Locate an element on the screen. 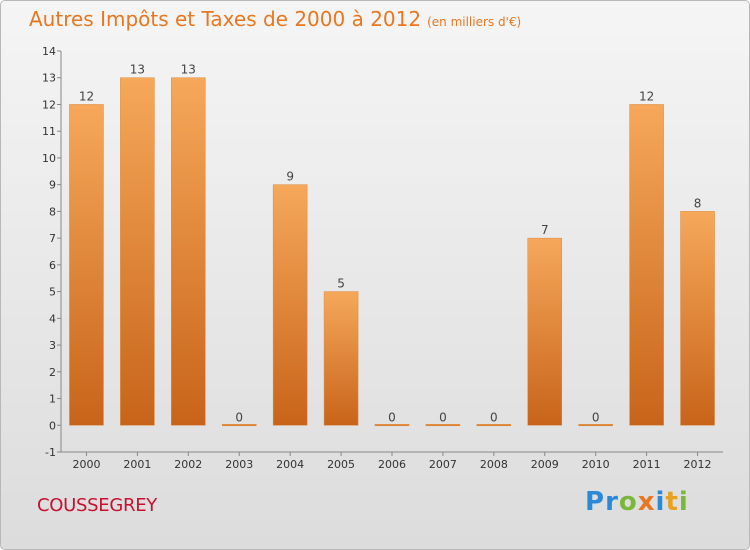 The image size is (750, 550). y-tick-label: 0 is located at coordinates (52, 425).